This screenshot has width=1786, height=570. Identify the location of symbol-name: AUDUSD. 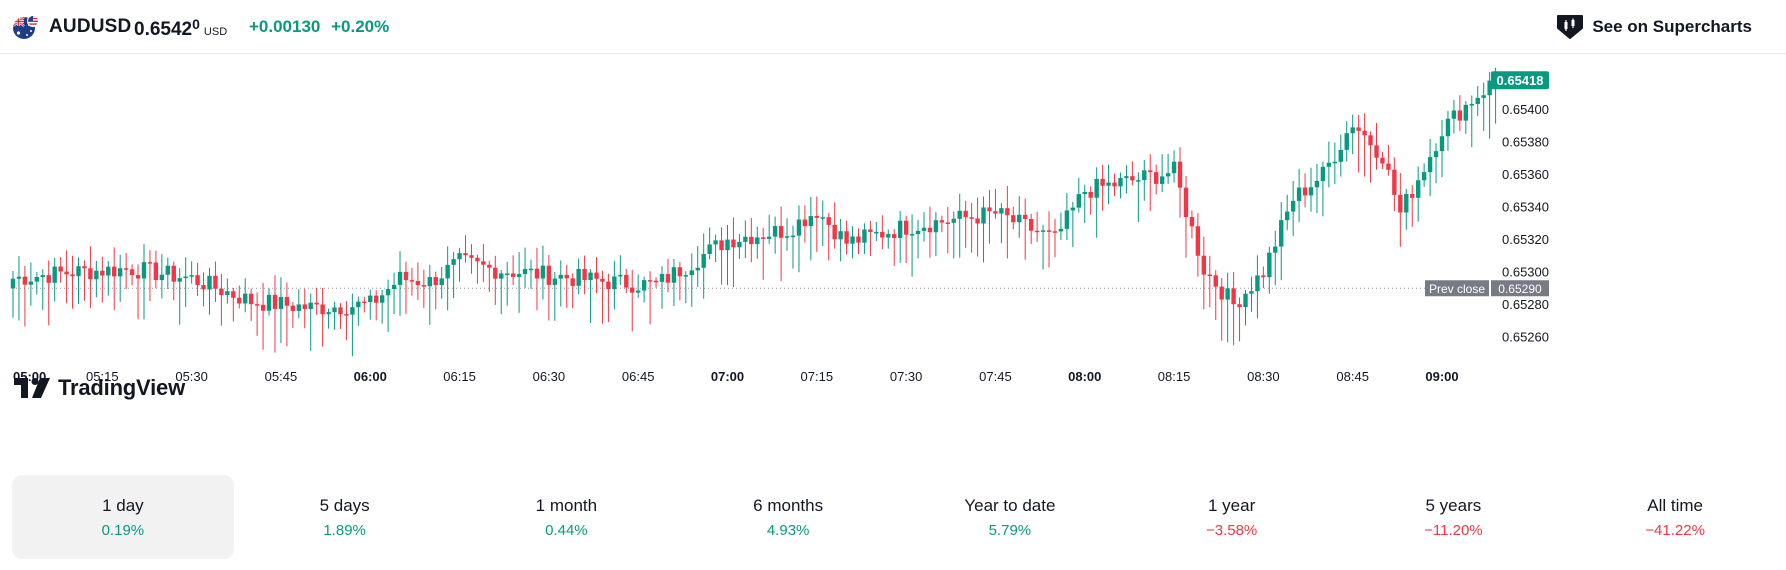
(90, 26).